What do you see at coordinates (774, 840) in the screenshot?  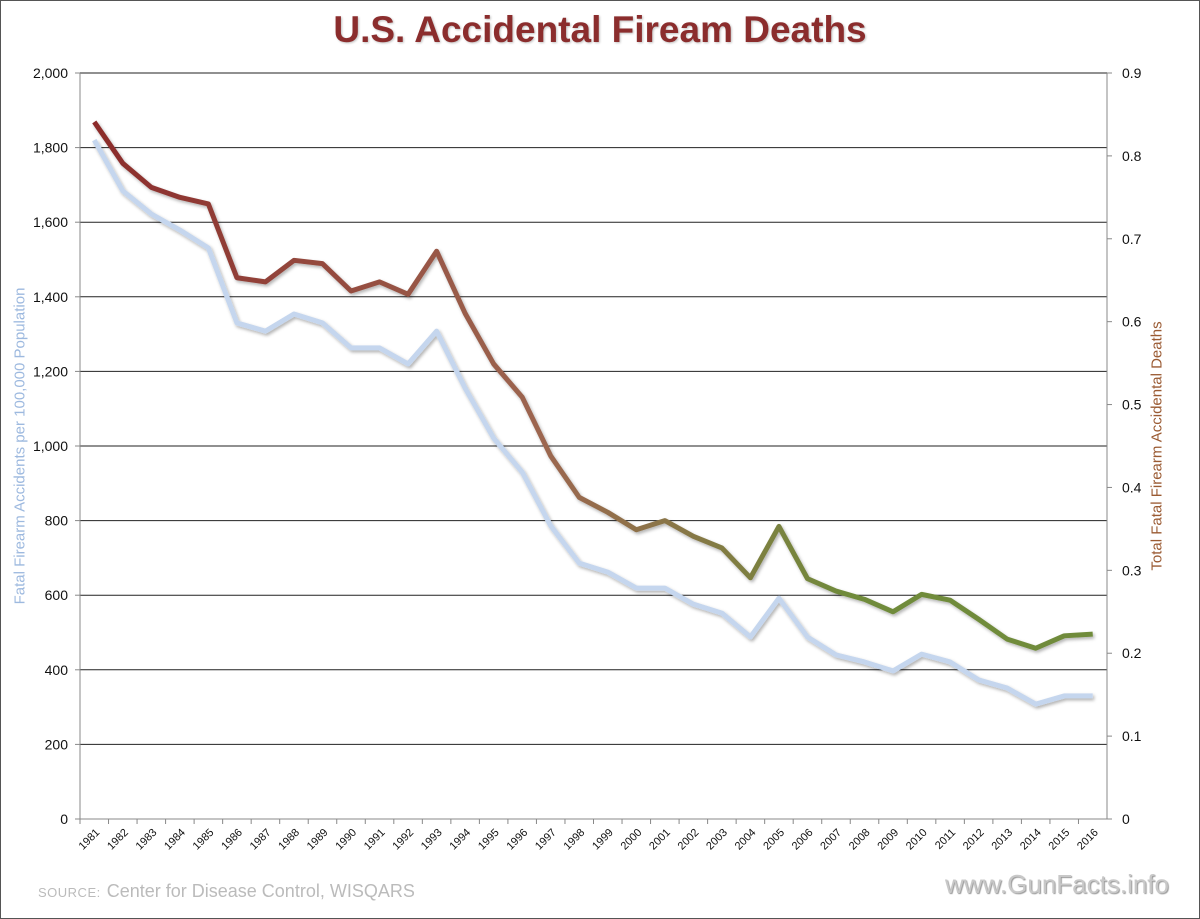 I see `x-tick-label: 2005` at bounding box center [774, 840].